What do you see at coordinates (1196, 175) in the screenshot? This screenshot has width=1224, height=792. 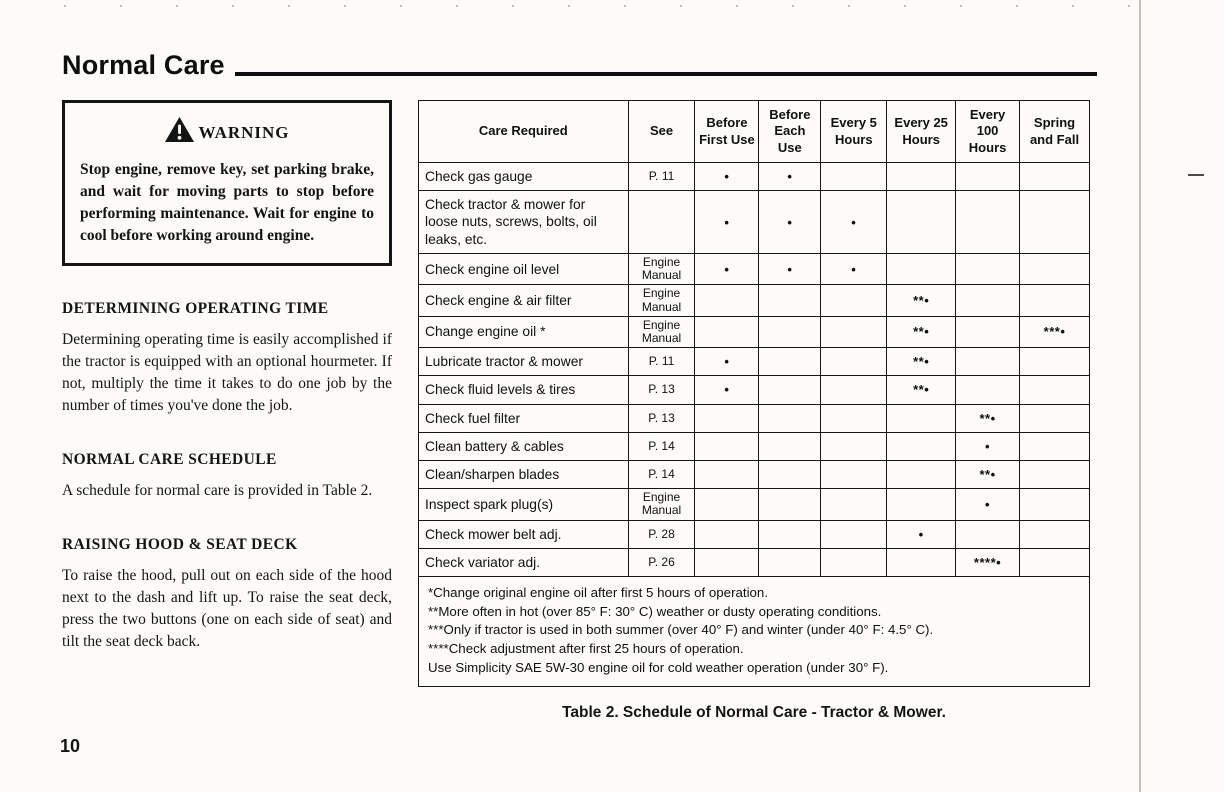 I see `scan-artifact-dash` at bounding box center [1196, 175].